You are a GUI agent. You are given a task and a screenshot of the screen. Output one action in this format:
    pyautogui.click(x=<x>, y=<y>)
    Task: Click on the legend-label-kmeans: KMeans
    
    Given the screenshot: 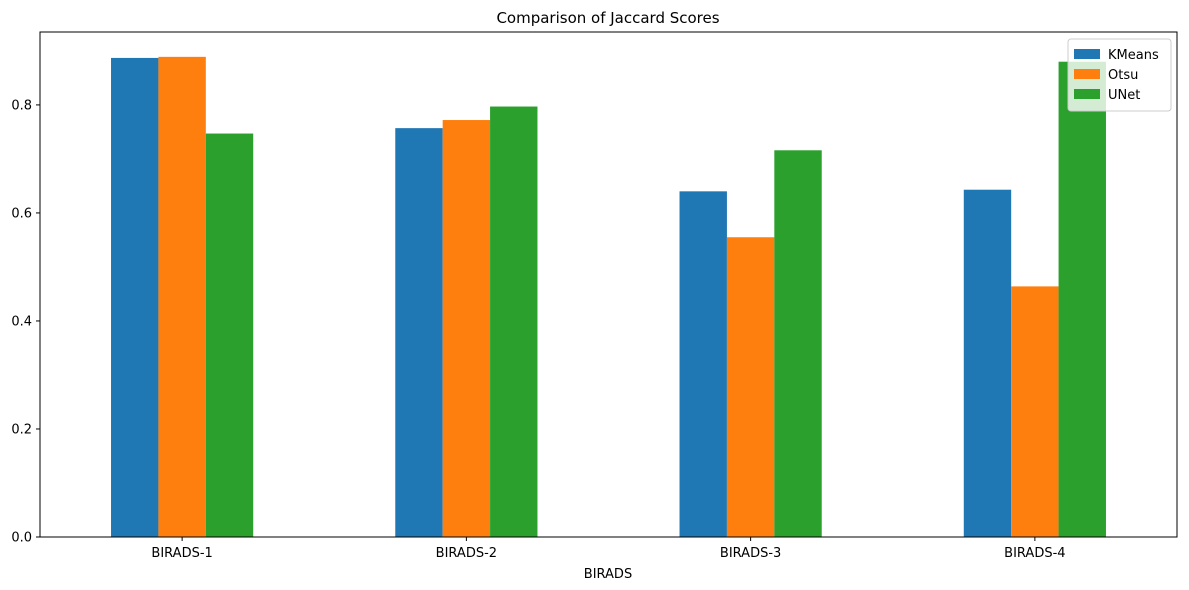 What is the action you would take?
    pyautogui.click(x=1133, y=55)
    